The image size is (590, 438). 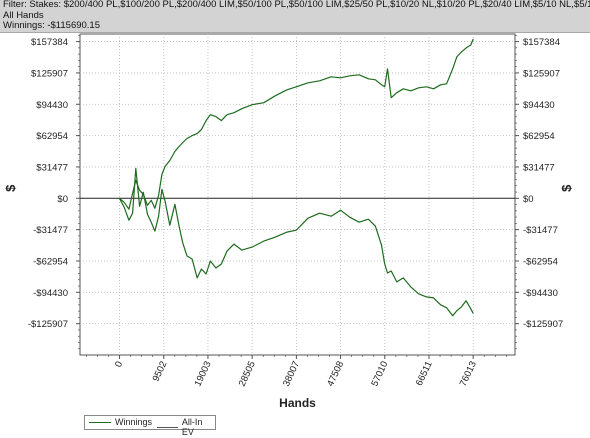 I want to click on x-tick-label: 76013, so click(x=468, y=374).